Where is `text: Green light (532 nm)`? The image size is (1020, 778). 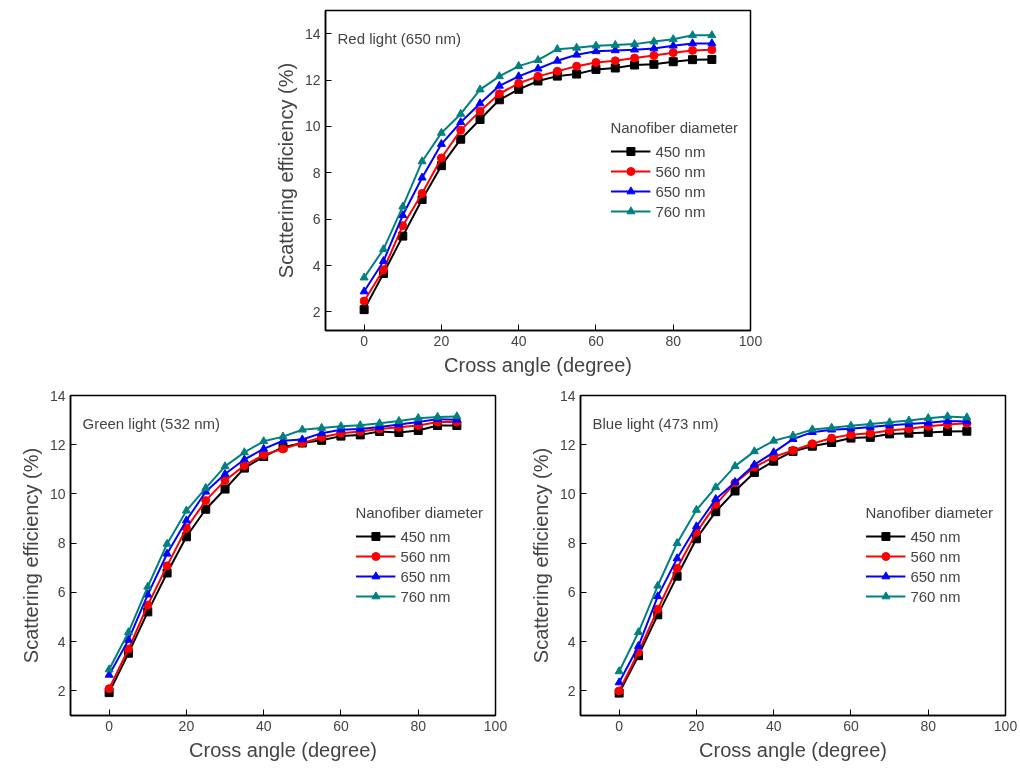
text: Green light (532 nm) is located at coordinates (151, 423).